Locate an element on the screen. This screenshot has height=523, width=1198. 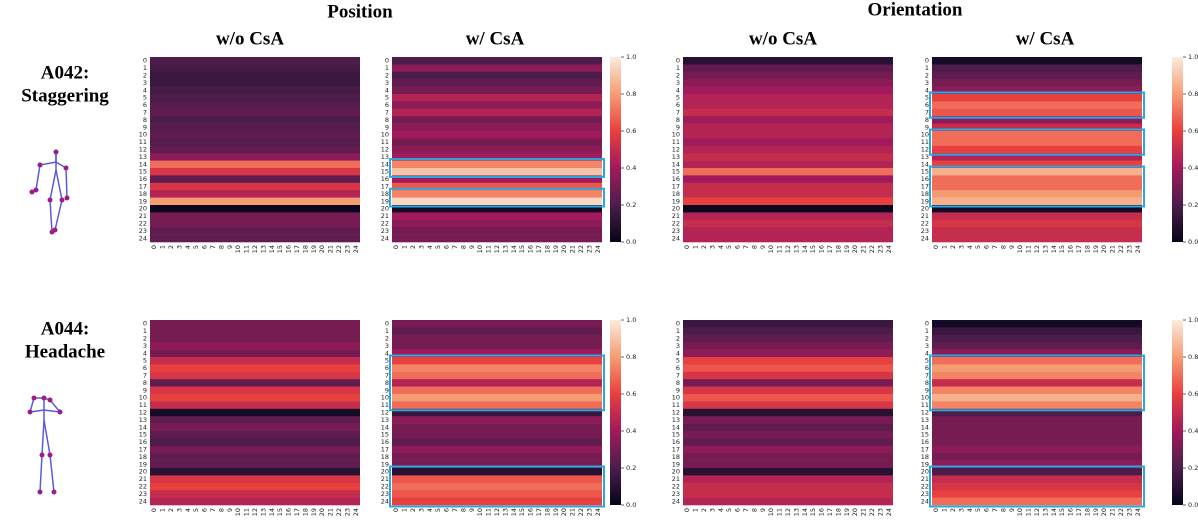
y-tick-label: 3 is located at coordinates (678, 83).